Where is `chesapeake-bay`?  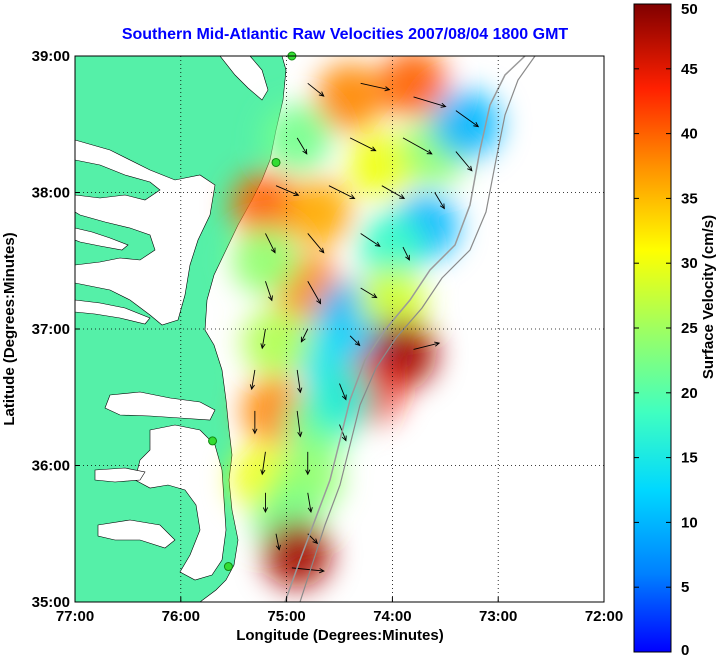 chesapeake-bay is located at coordinates (145, 232).